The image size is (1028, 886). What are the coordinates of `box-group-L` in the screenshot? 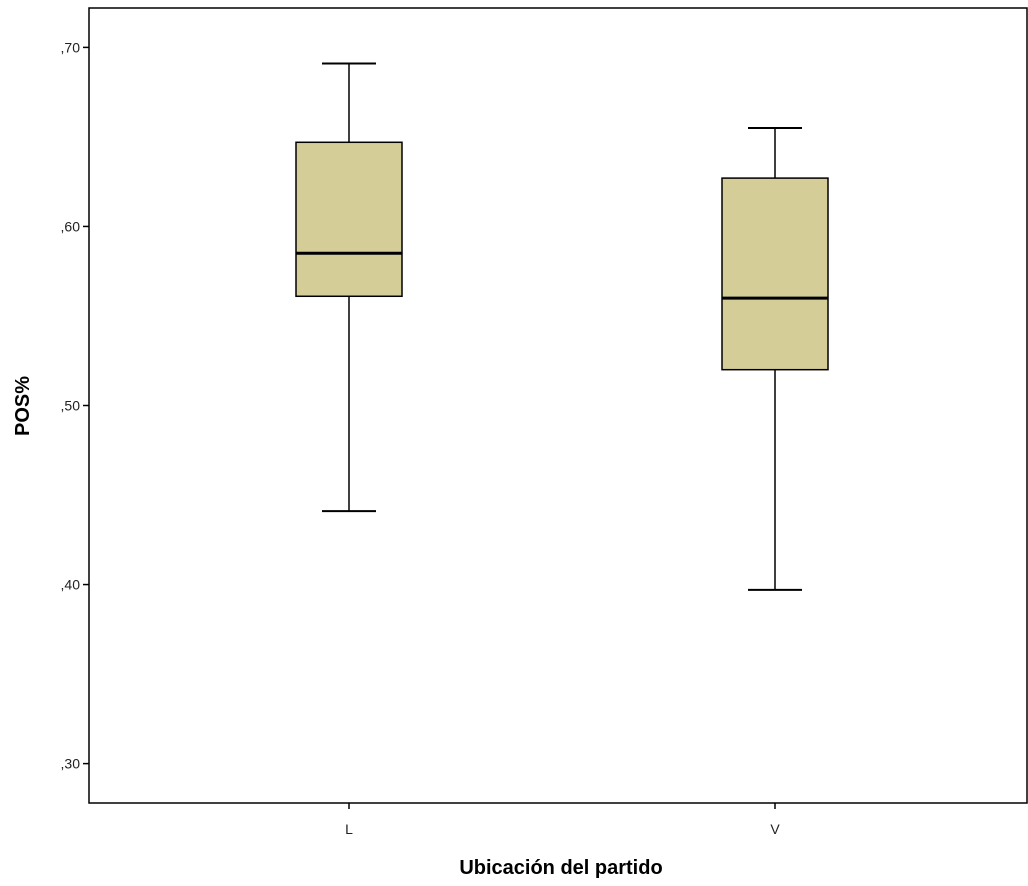 It's located at (349, 287).